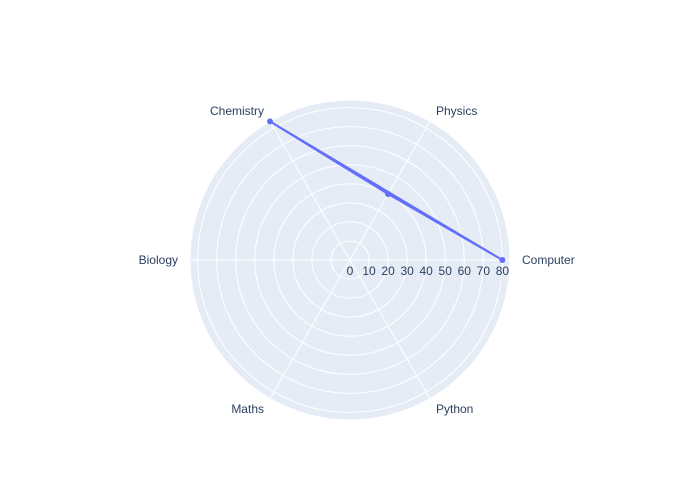  I want to click on spoke-chemistry, so click(310, 191).